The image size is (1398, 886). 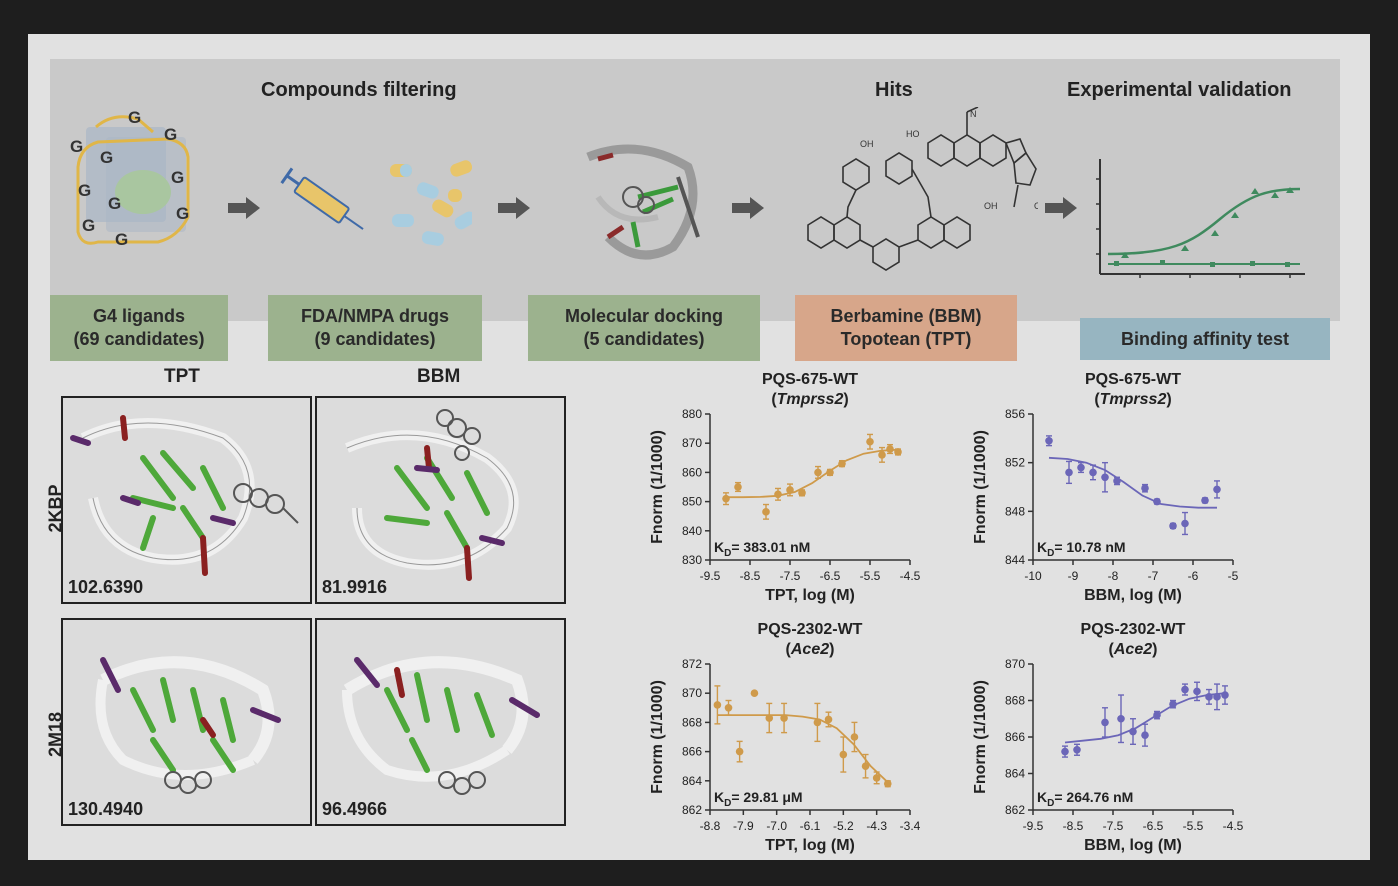 What do you see at coordinates (244, 208) in the screenshot?
I see `arrow-icon` at bounding box center [244, 208].